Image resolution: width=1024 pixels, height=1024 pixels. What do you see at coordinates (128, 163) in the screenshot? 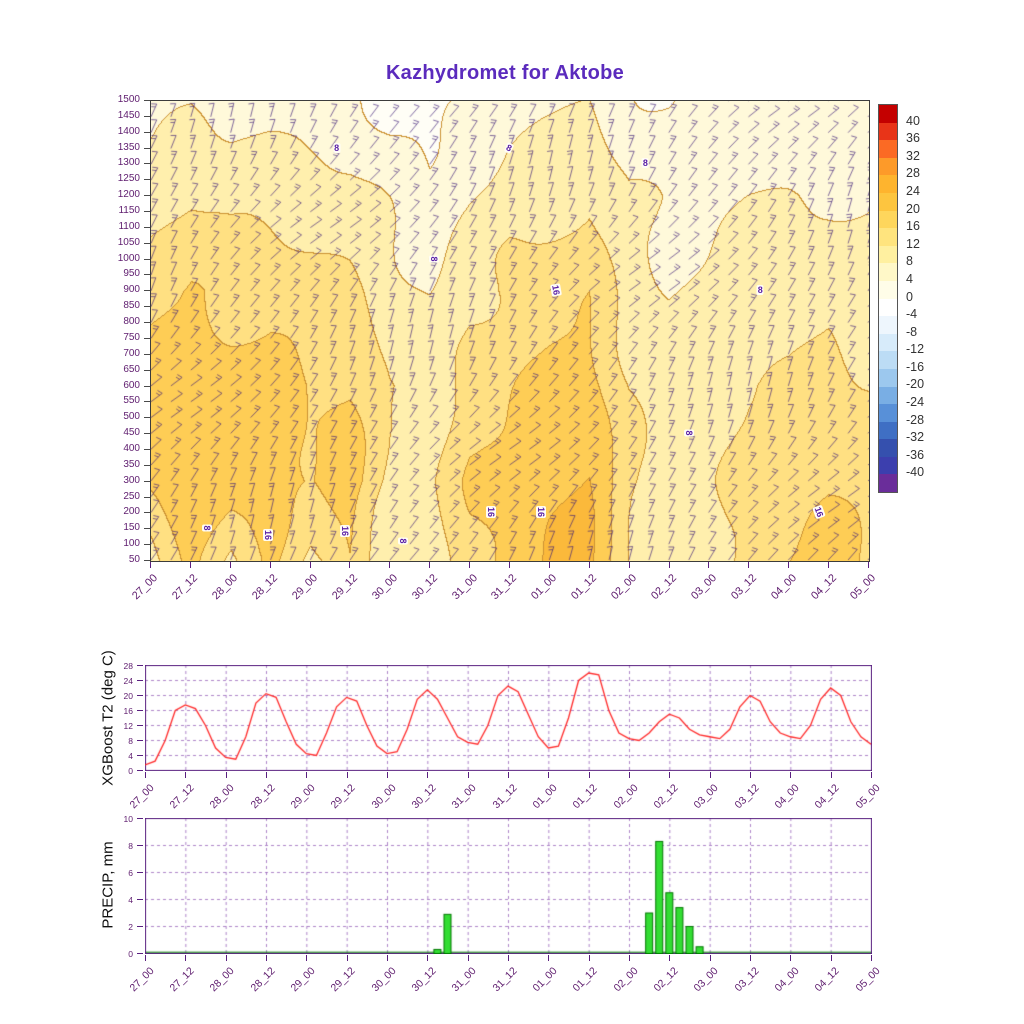
I see `height-tick-label: 1300` at bounding box center [128, 163].